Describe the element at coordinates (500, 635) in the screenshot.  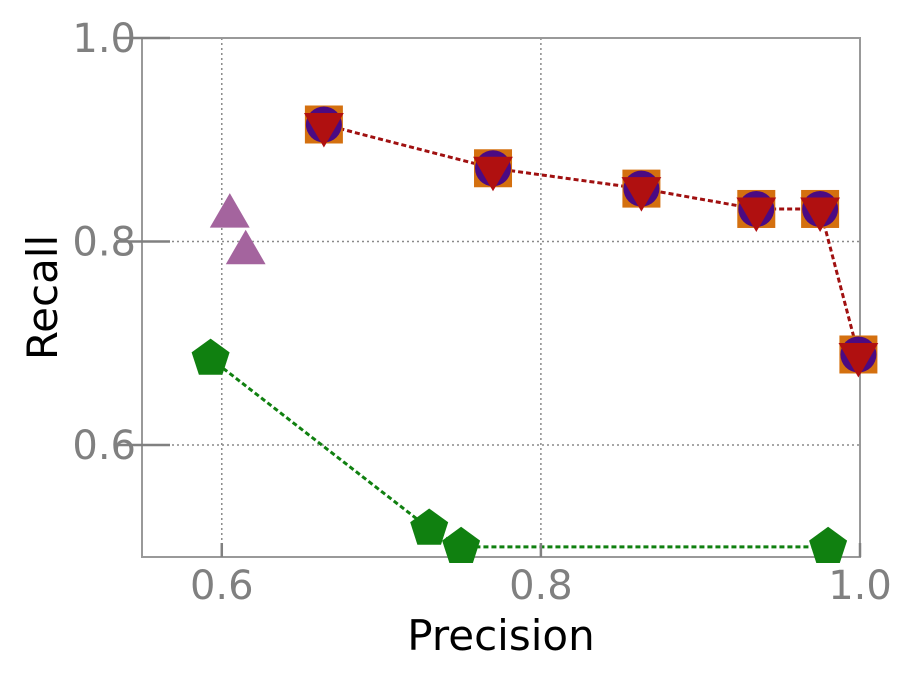
I see `x-axis-label: Precision` at that location.